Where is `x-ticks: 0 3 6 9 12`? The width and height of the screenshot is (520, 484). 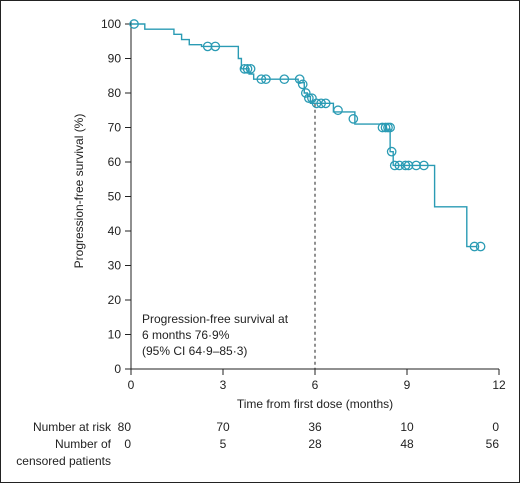
x-ticks: 0 3 6 9 12 is located at coordinates (317, 380).